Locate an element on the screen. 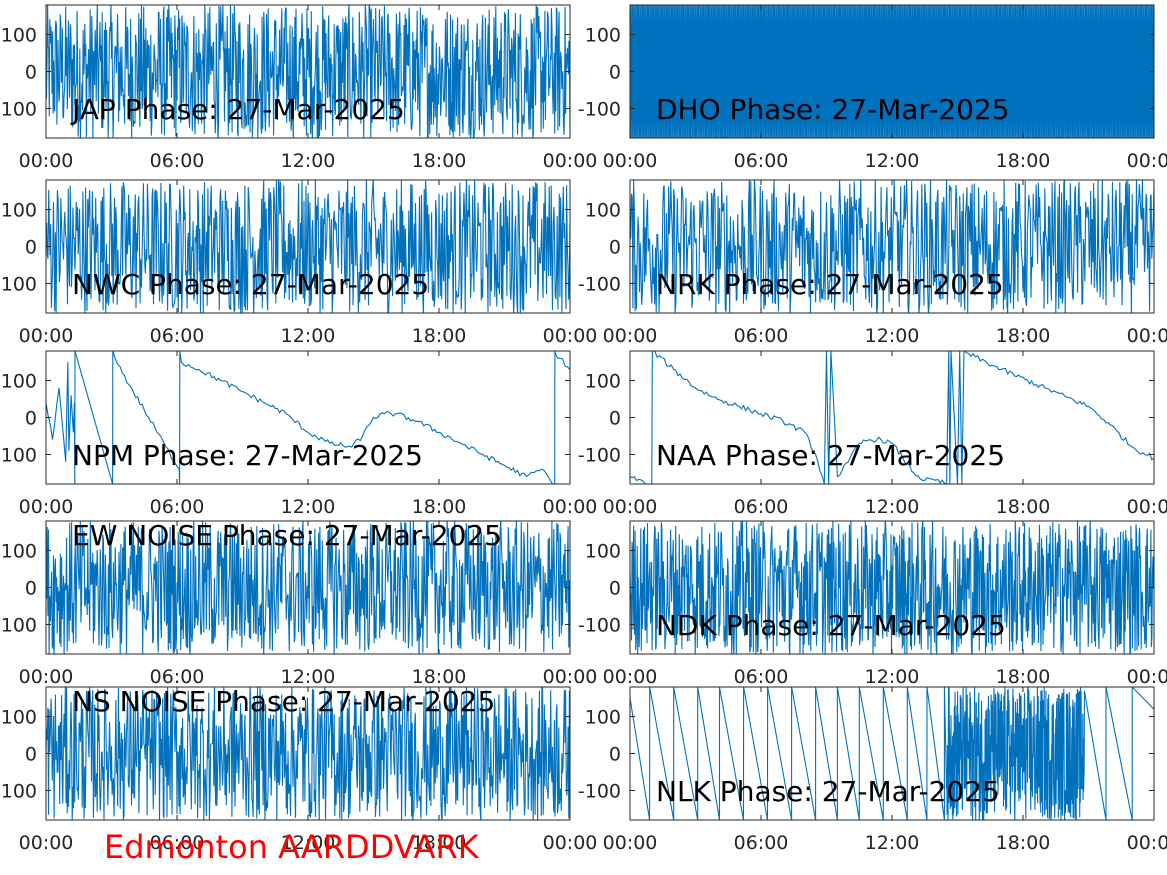 Image resolution: width=1167 pixels, height=875 pixels. panel-title: EW NOISE Phase: 27-Mar-2025 is located at coordinates (287, 535).